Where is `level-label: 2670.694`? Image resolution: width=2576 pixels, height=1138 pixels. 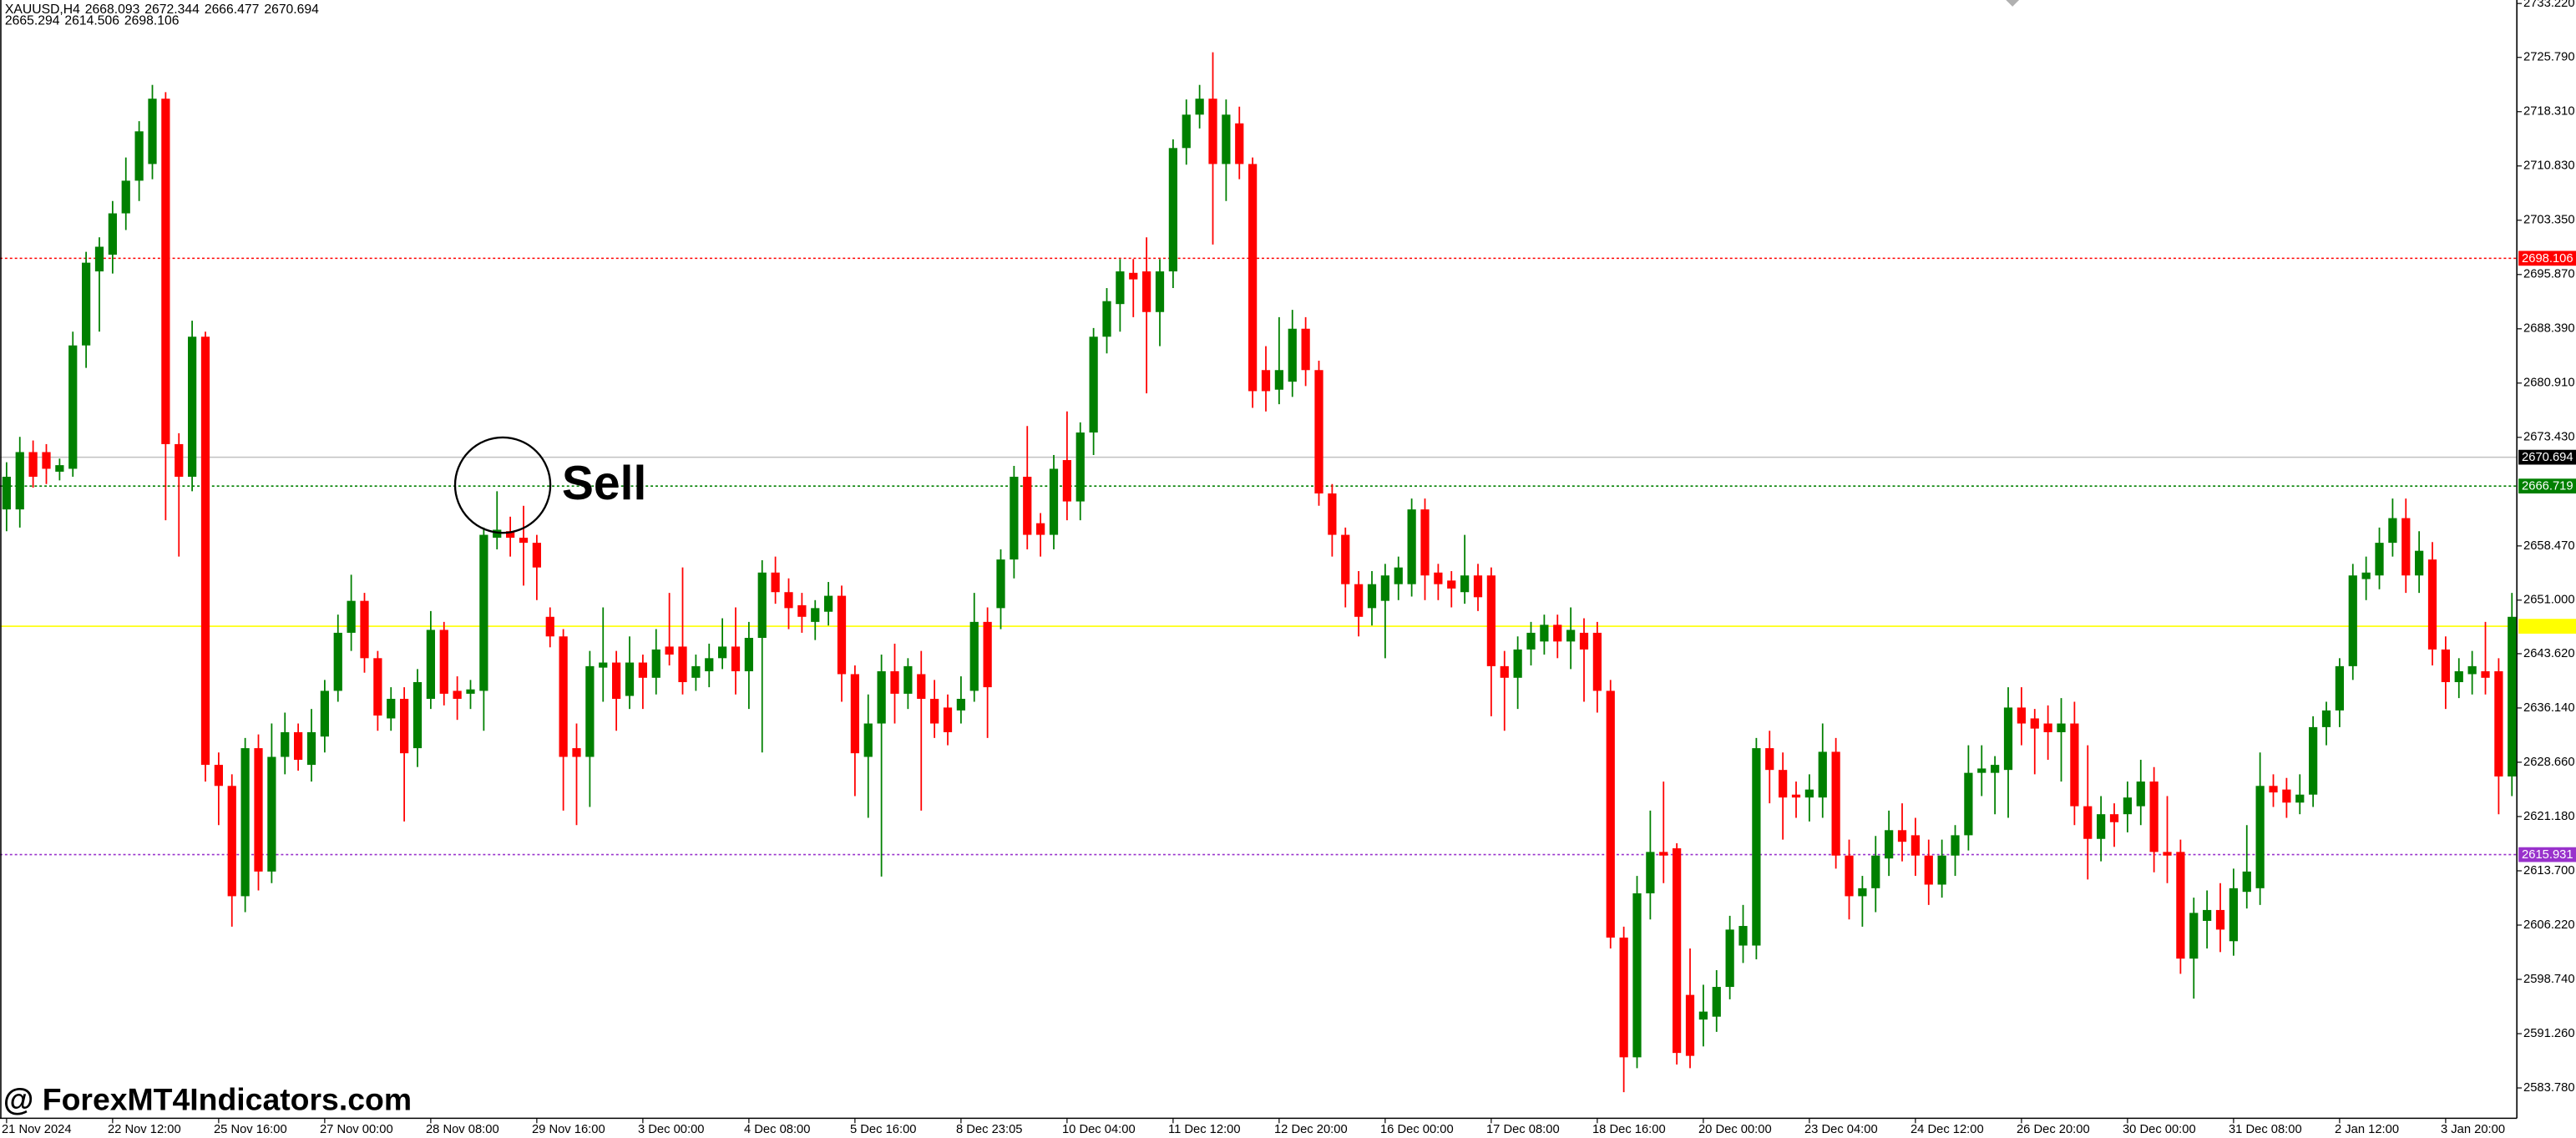 level-label: 2670.694 is located at coordinates (2547, 457).